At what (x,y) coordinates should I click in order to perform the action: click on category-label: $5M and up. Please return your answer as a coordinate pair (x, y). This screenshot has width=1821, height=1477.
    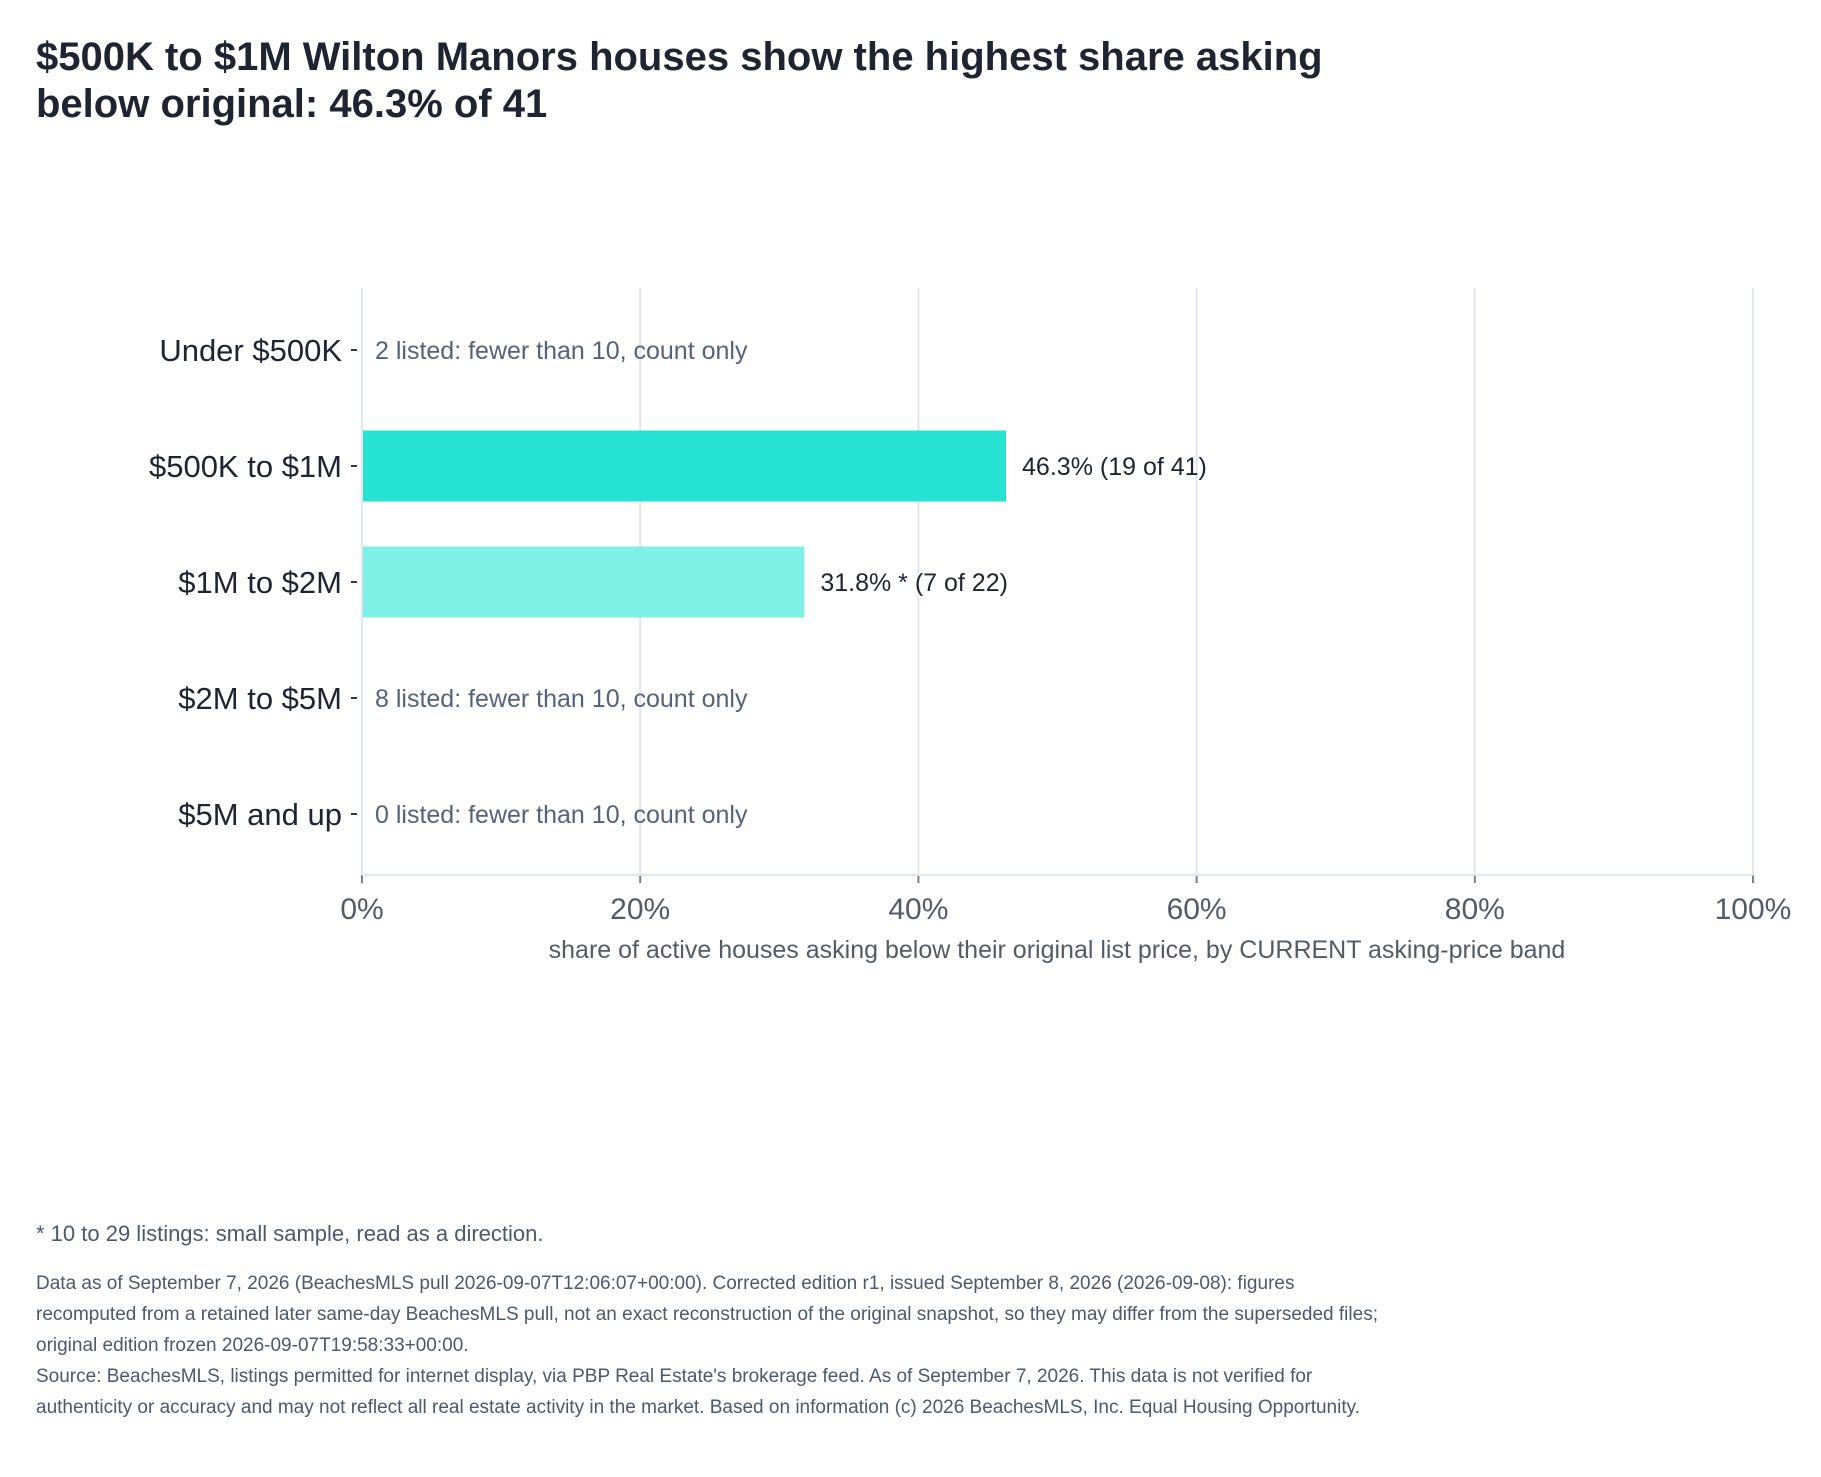
    Looking at the image, I should click on (260, 814).